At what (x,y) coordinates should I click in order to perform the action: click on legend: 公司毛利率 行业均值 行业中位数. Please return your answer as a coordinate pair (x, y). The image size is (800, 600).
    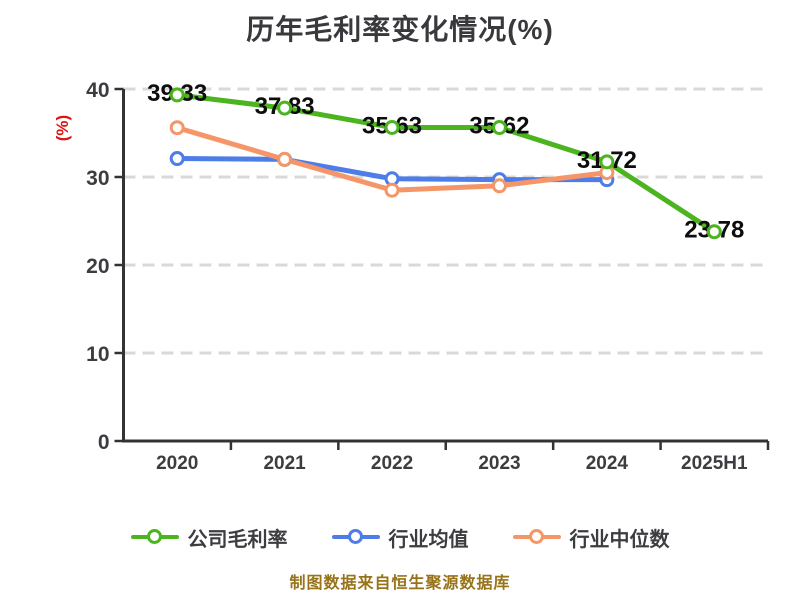
    Looking at the image, I should click on (400, 537).